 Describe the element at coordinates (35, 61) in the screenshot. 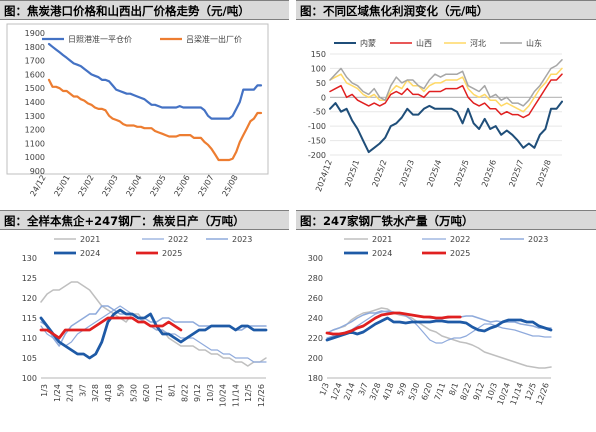

I see `y-tick-label: 1700` at that location.